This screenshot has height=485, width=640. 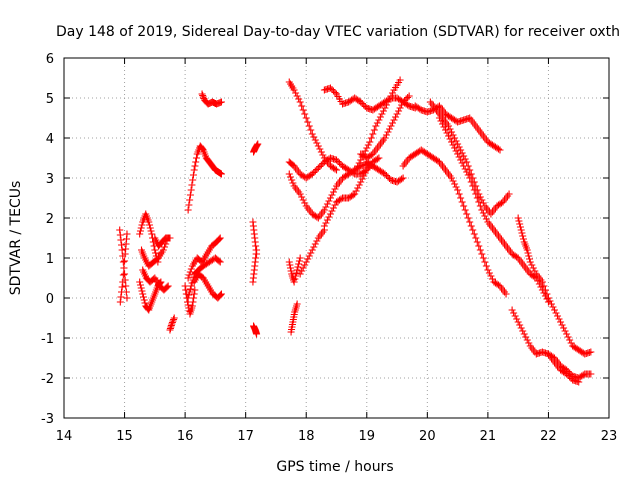 What do you see at coordinates (454, 222) in the screenshot?
I see `series-arc-h2` at bounding box center [454, 222].